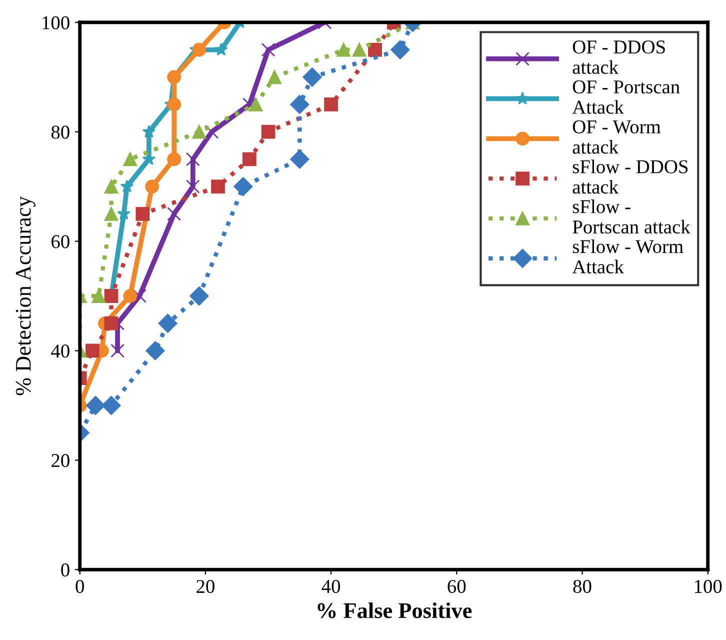 The image size is (726, 640). Describe the element at coordinates (80, 587) in the screenshot. I see `x-tick-label: 0` at that location.